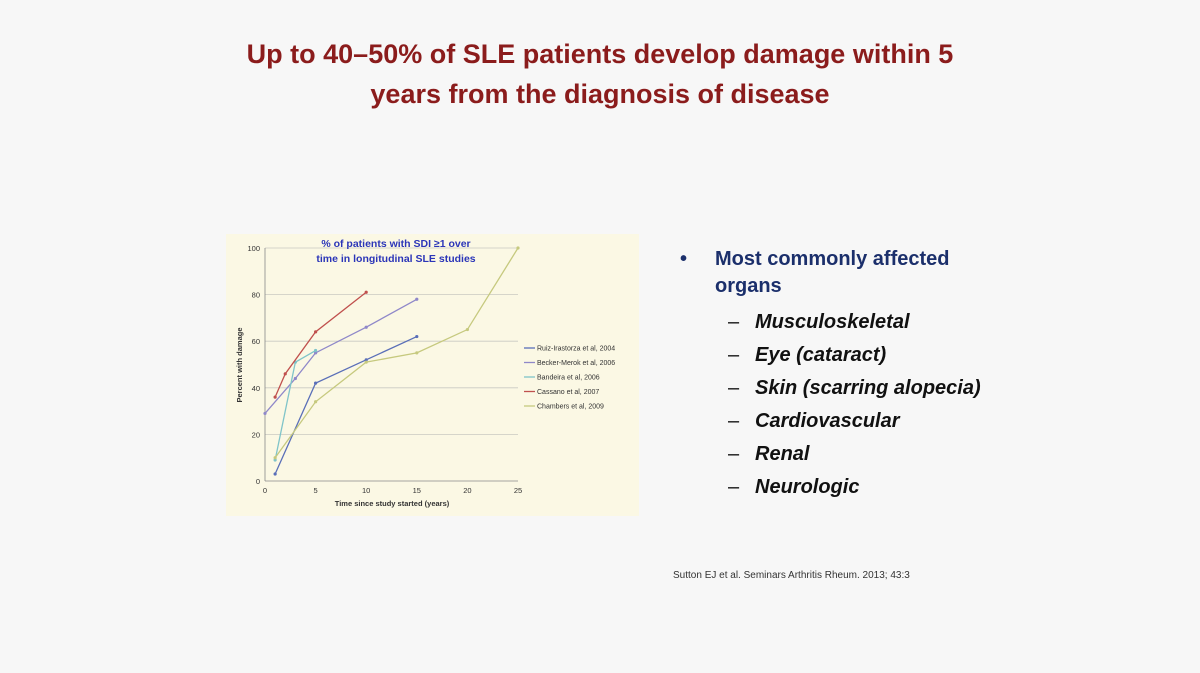  I want to click on organ-item-skin: – Skin (scarring alopecia), so click(908, 388).